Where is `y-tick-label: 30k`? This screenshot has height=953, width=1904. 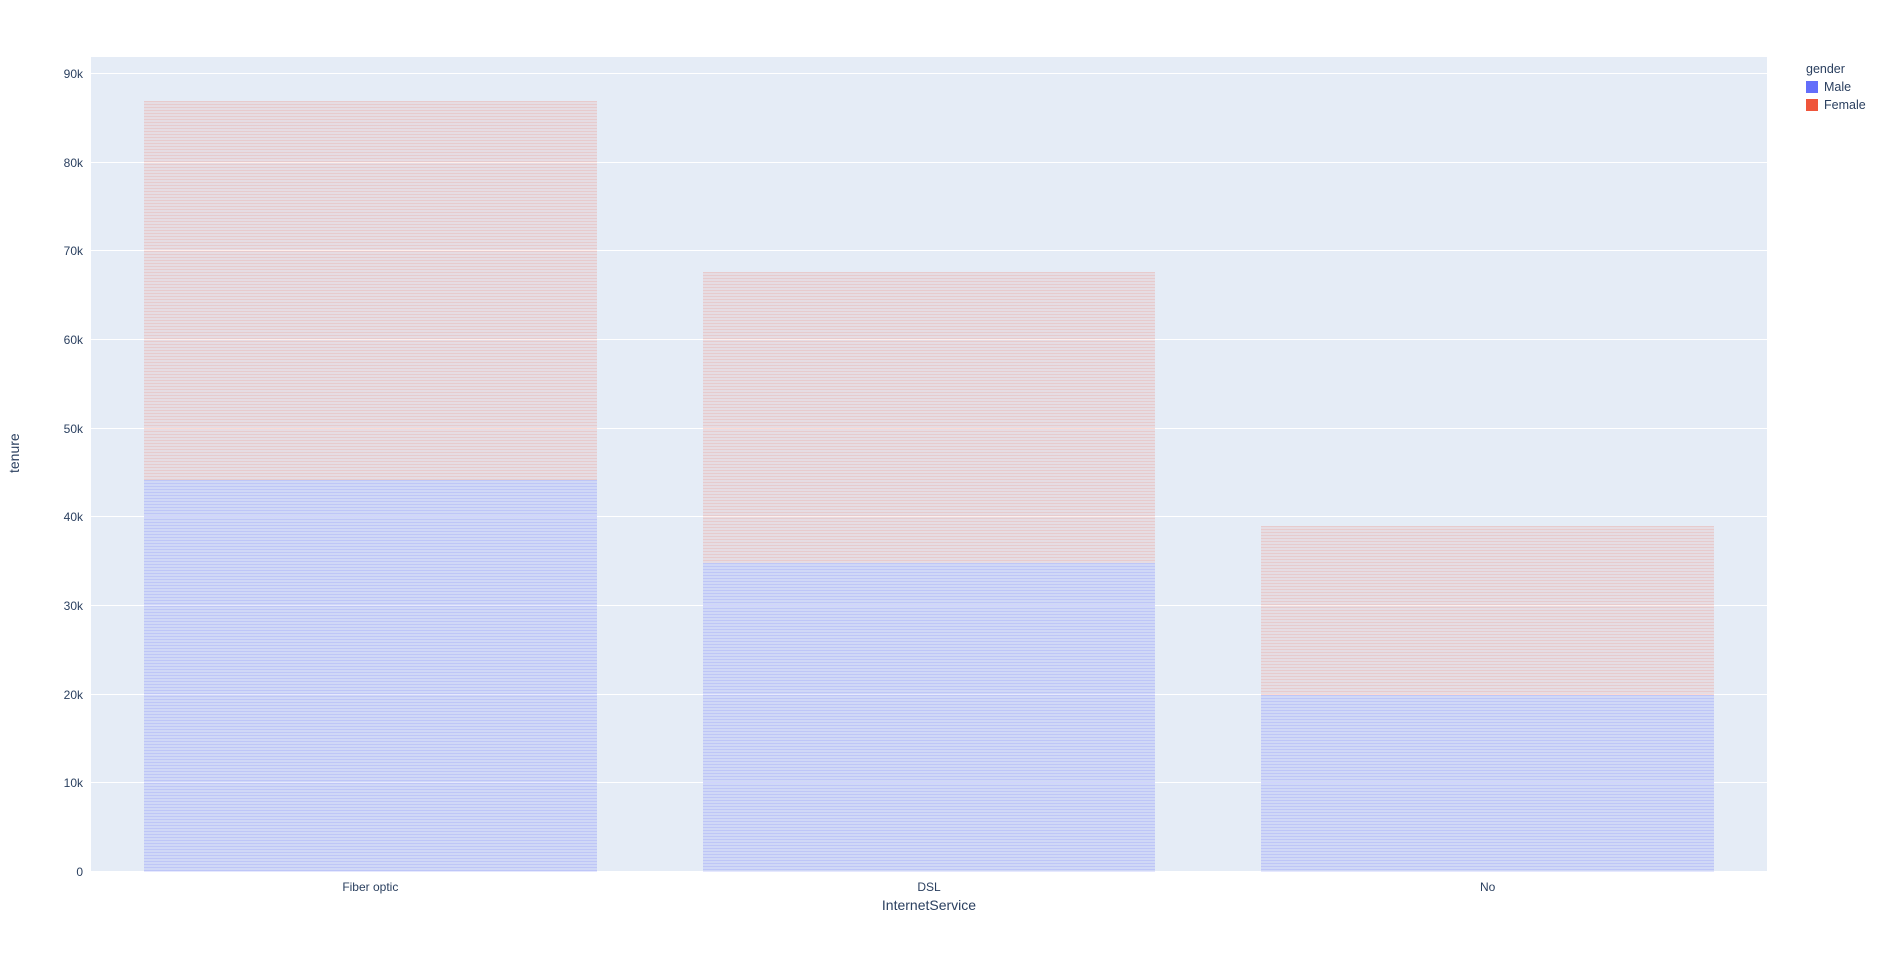
y-tick-label: 30k is located at coordinates (73, 606).